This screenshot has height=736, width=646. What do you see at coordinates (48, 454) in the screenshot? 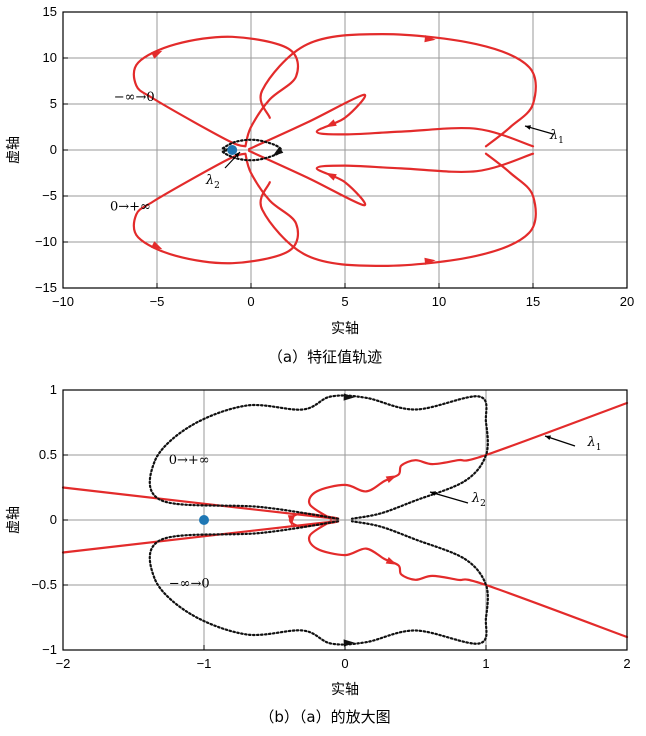
I see `y-tick-label: 0.5` at bounding box center [48, 454].